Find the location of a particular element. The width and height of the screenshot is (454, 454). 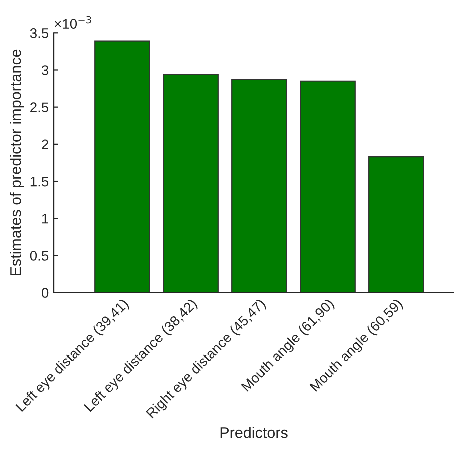

y-axis-title: Estimates of predictor importance is located at coordinates (17, 163).